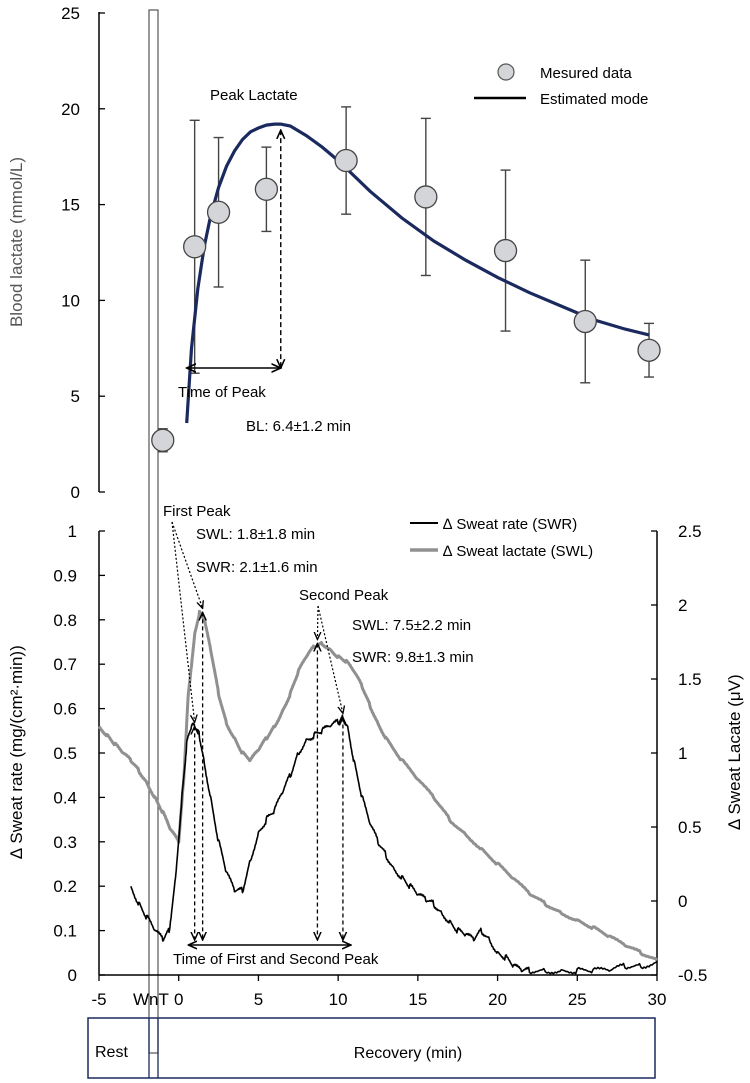  What do you see at coordinates (83, 253) in the screenshot?
I see `top-y-ticks: 0 5 10 15 20 25` at bounding box center [83, 253].